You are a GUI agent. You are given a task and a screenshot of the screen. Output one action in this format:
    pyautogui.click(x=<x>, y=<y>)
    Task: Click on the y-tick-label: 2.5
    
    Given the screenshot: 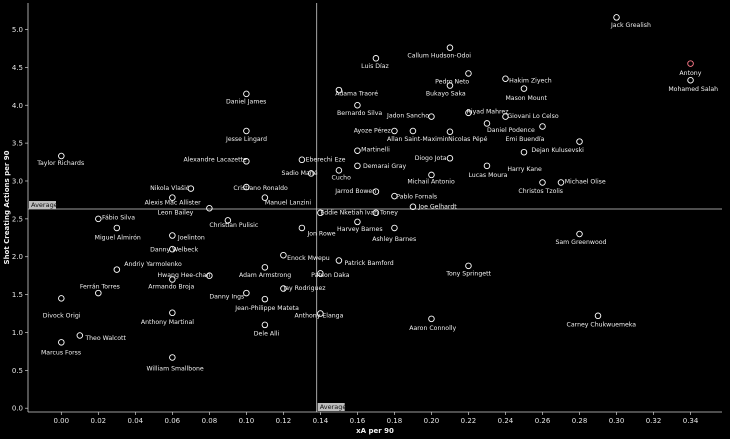 What is the action you would take?
    pyautogui.click(x=17, y=219)
    